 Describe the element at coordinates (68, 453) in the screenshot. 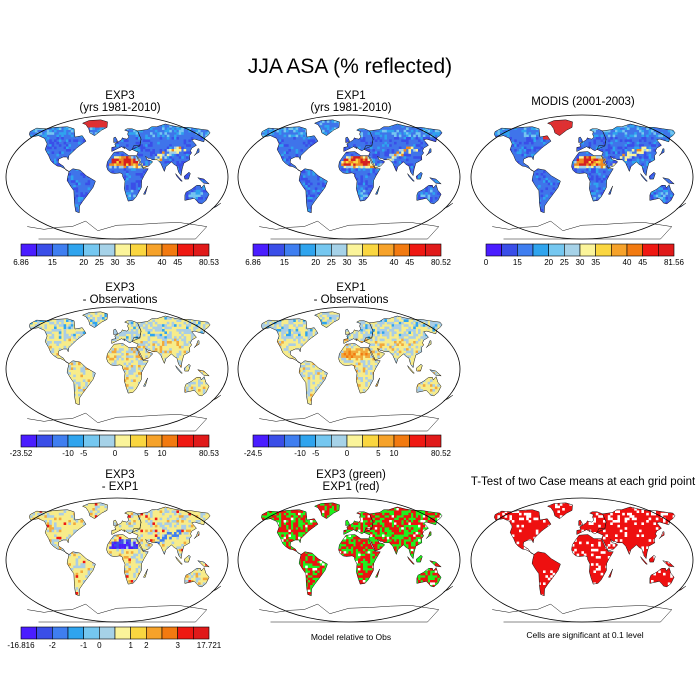

I see `colorbar-tick-label: -10` at that location.